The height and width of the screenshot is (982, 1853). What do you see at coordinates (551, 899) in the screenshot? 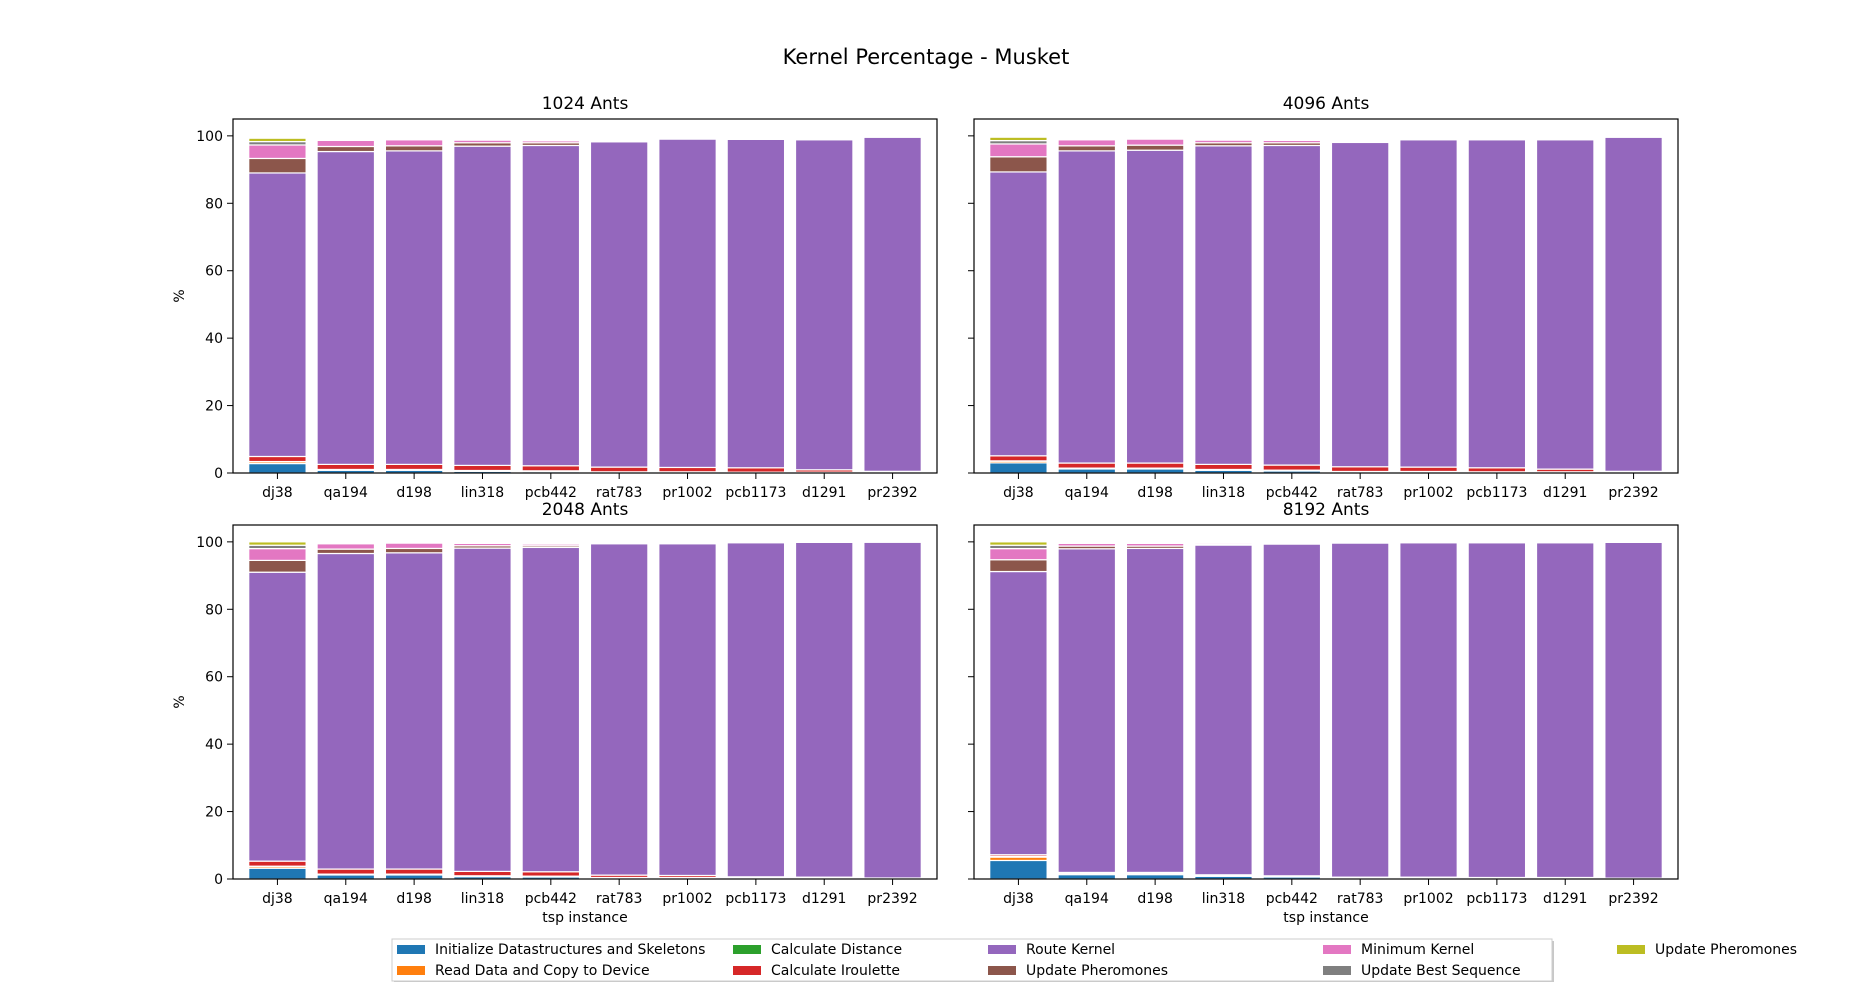
I see `x-tick-label: pcb442` at bounding box center [551, 899].